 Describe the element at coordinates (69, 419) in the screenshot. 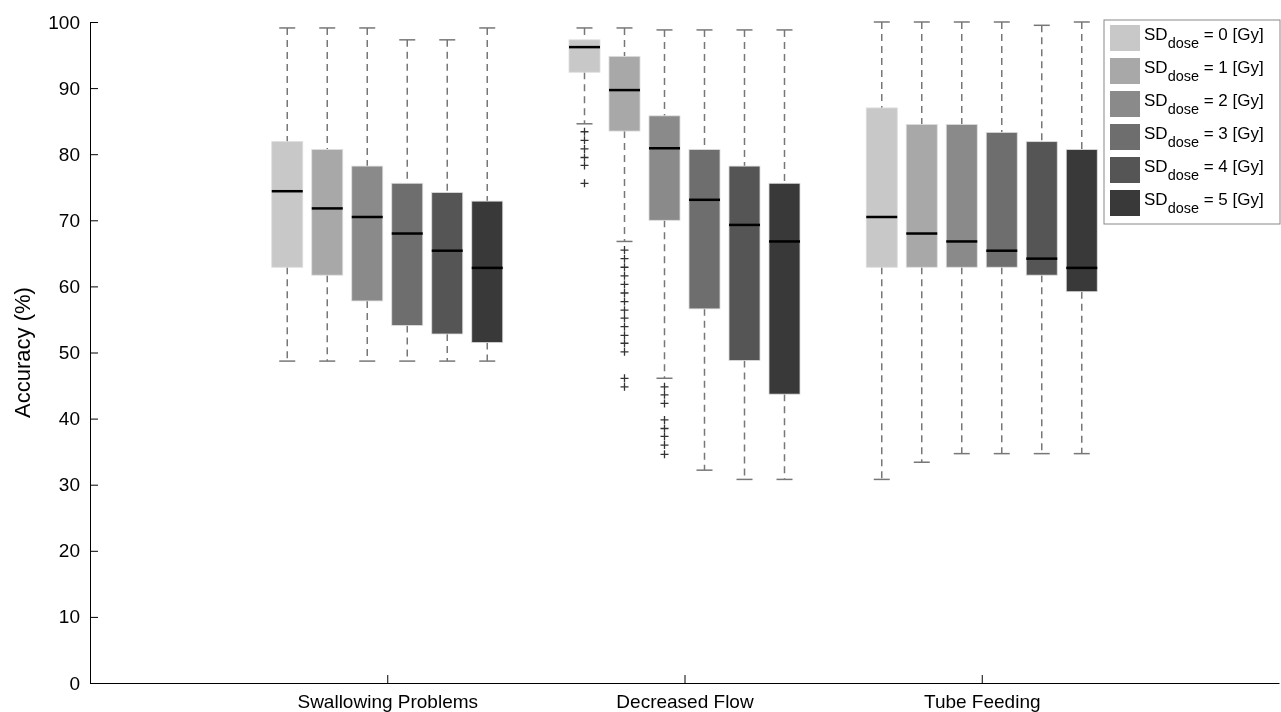

I see `y-tick-label: 40` at that location.